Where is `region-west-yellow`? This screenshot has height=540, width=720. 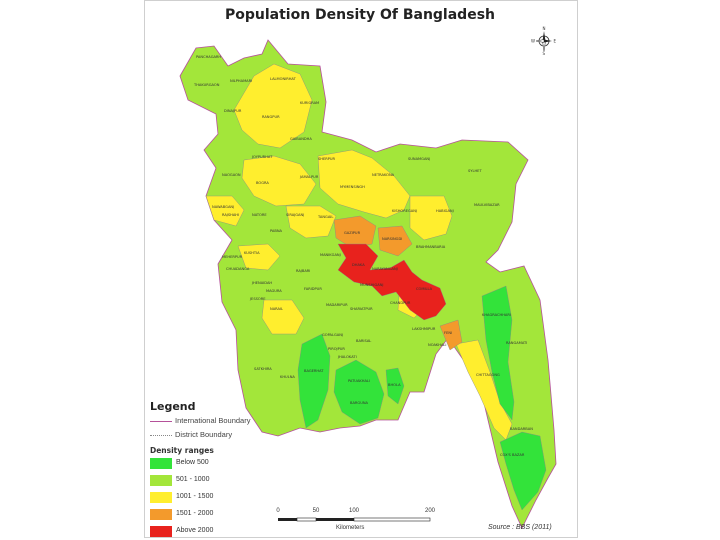 region-west-yellow is located at coordinates (225, 211).